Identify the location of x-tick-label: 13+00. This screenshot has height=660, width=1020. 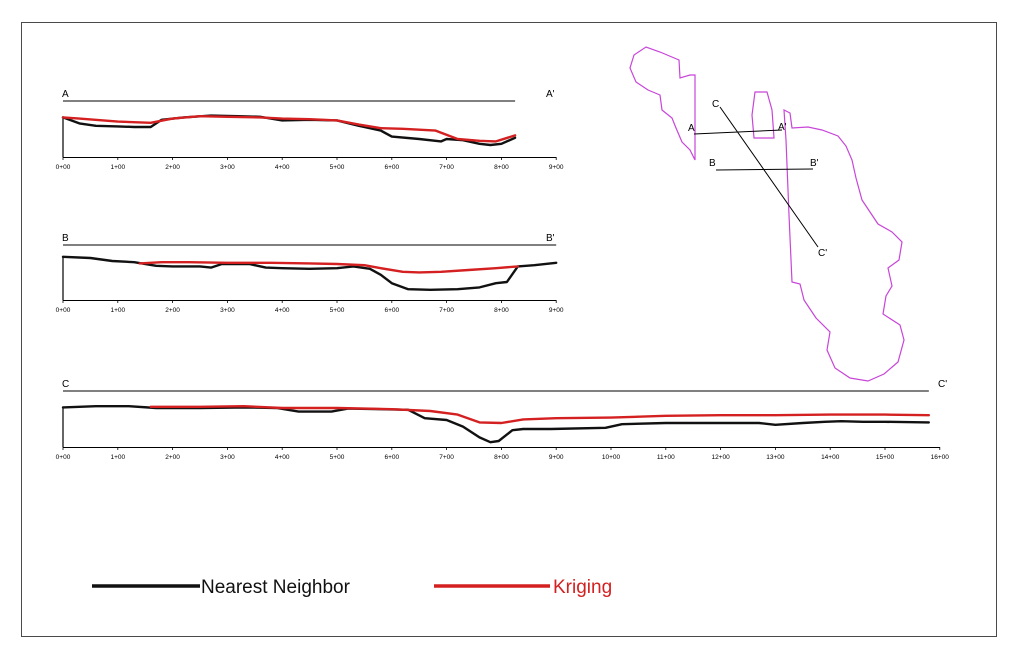
(775, 457).